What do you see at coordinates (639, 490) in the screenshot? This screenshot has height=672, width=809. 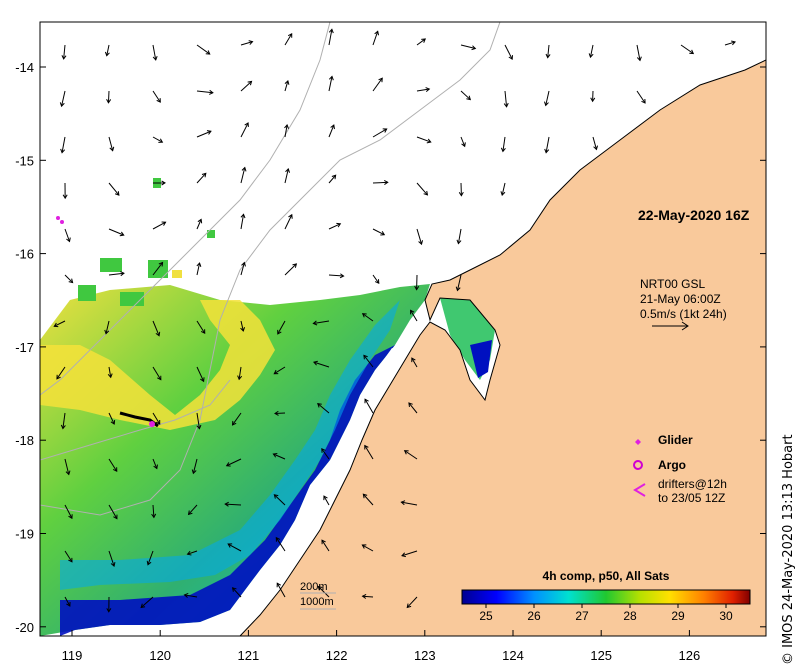 I see `drifter-marker-icon` at bounding box center [639, 490].